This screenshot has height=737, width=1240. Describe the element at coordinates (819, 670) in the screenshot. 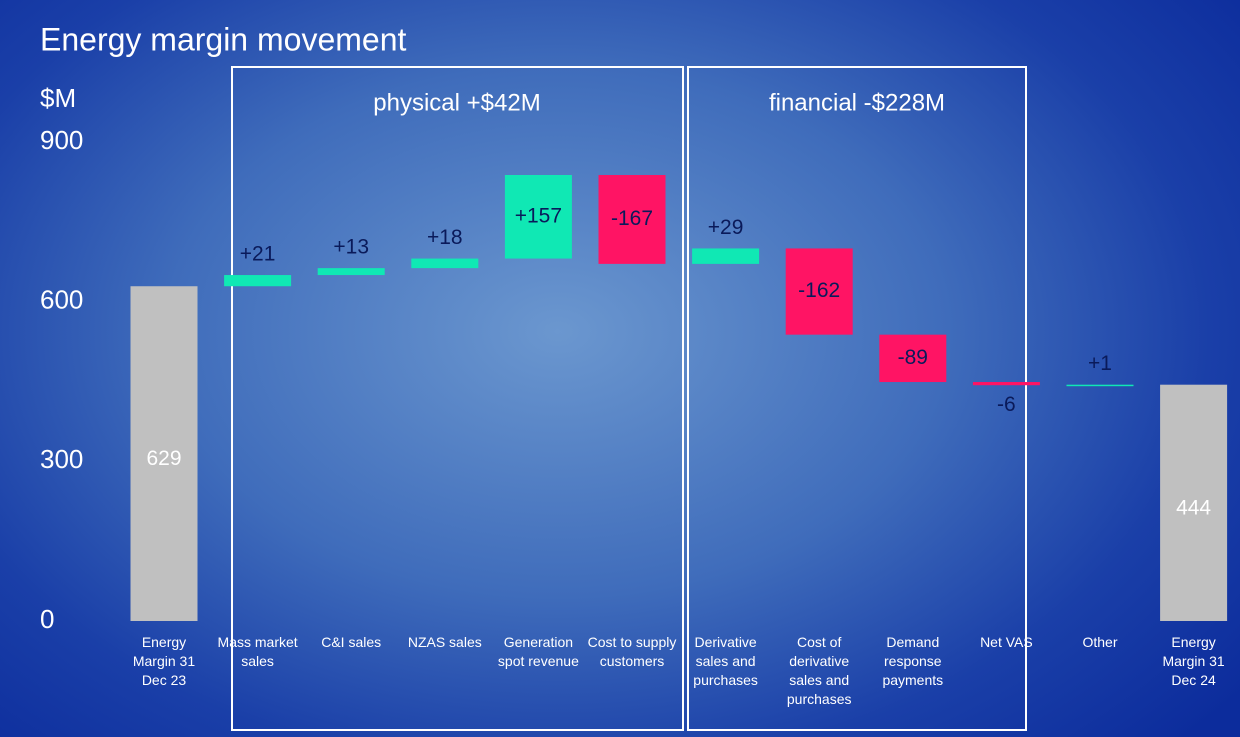

I see `x-tick-label: Cost of derivative sales and purchases` at that location.